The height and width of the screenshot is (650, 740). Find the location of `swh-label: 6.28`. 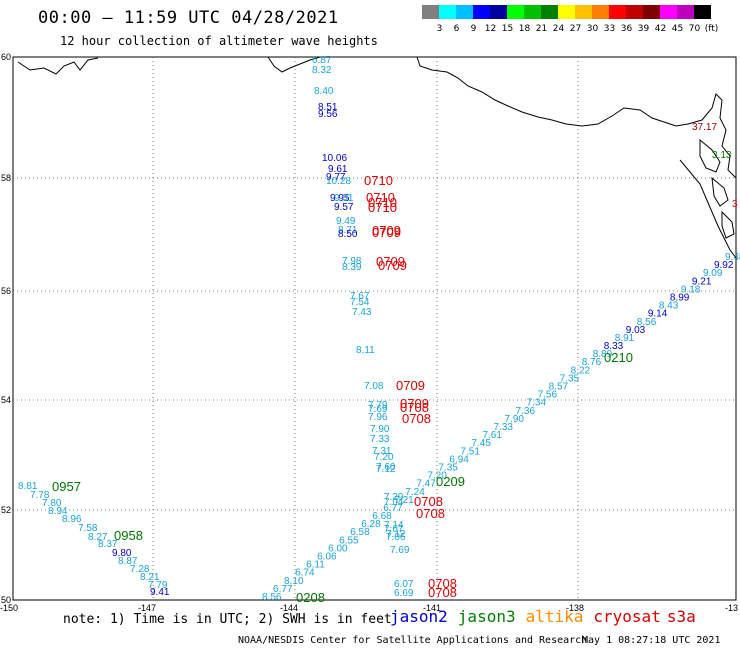

swh-label: 6.28 is located at coordinates (371, 524).